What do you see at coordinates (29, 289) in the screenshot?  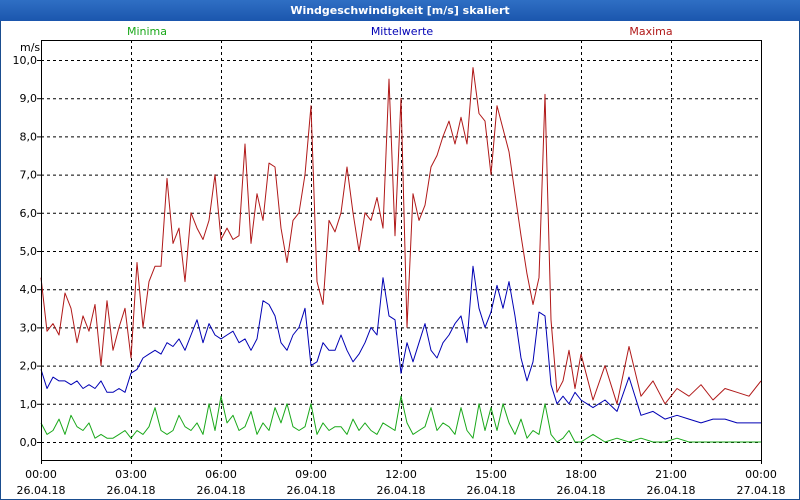 I see `y-tick-label: 4,0` at bounding box center [29, 289].